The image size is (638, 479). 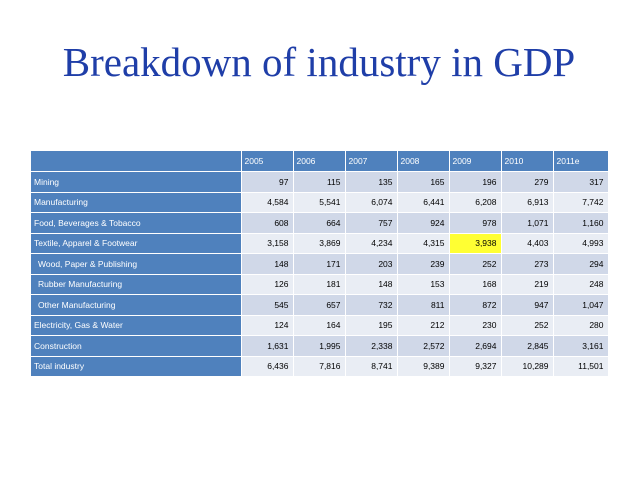 What do you see at coordinates (136, 161) in the screenshot?
I see `table-corner-cell` at bounding box center [136, 161].